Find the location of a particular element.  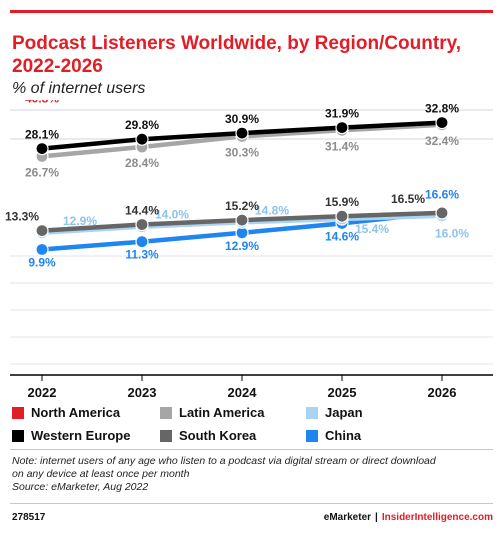

brand-emarketer: eMarketer is located at coordinates (347, 517).